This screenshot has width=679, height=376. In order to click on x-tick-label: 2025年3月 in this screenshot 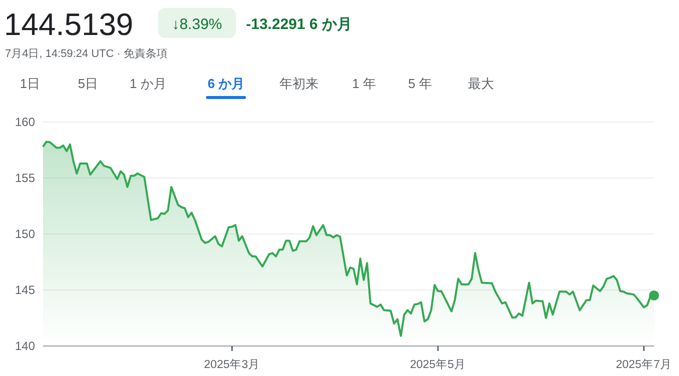, I will do `click(232, 364)`.